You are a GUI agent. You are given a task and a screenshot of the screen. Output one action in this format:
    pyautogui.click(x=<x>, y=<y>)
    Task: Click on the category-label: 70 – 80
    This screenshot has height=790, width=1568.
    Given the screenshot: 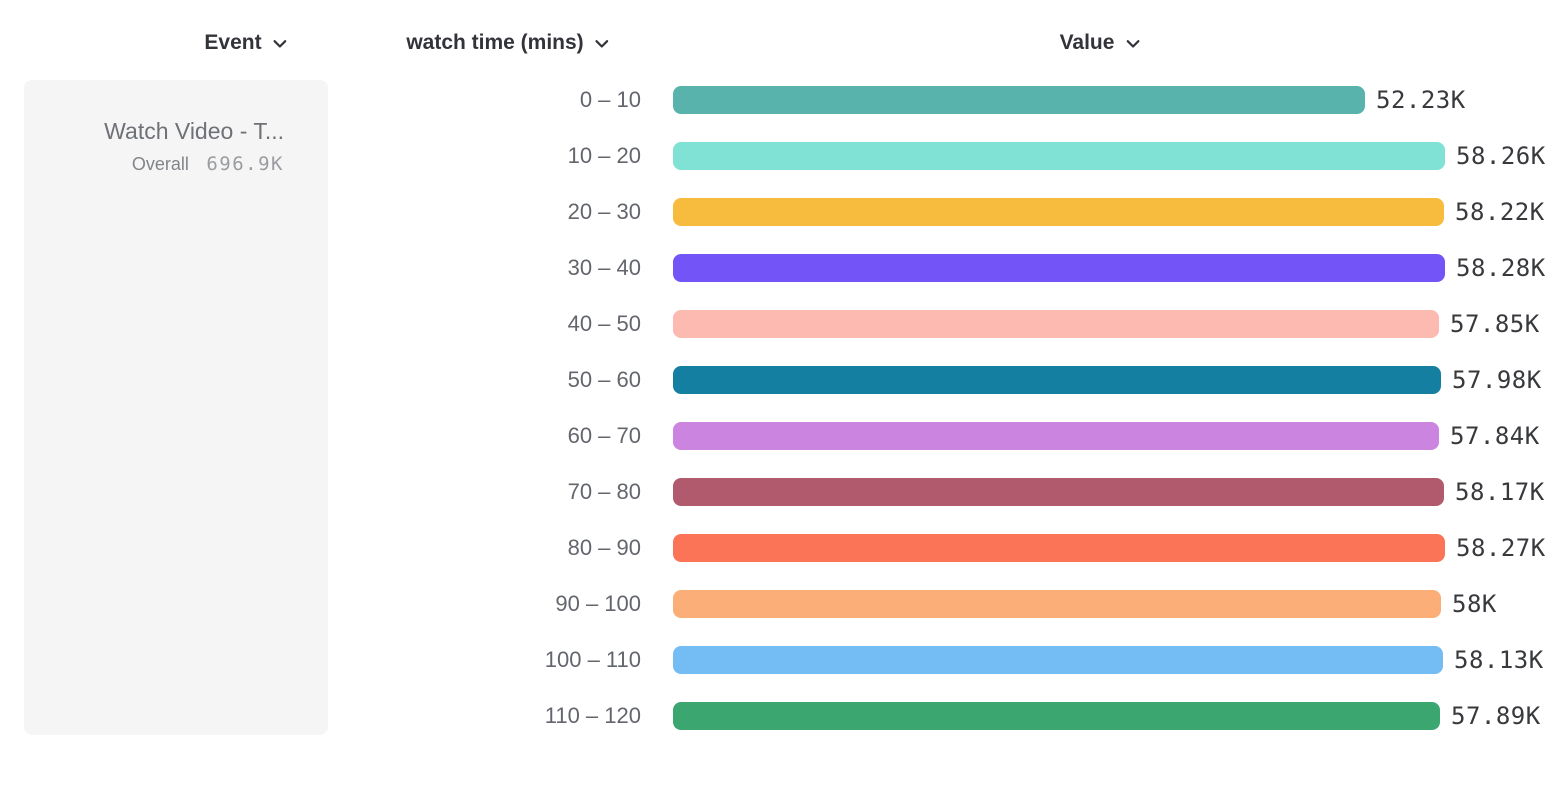 What is the action you would take?
    pyautogui.click(x=604, y=491)
    